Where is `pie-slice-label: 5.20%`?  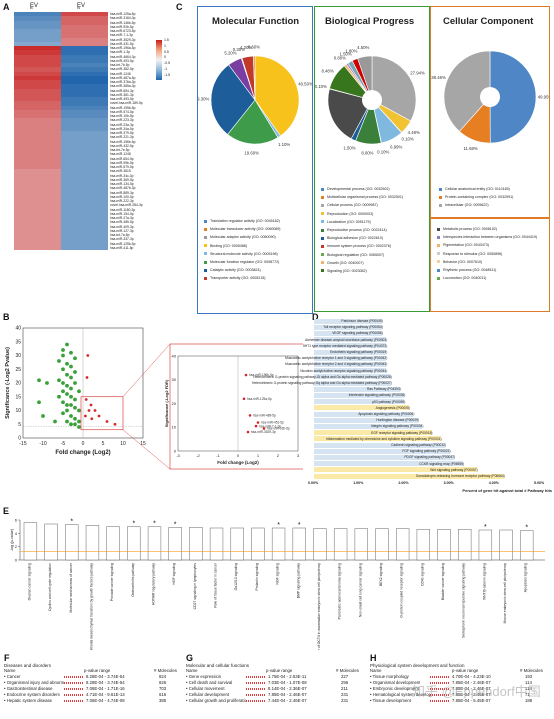
pie-slice-label: 5.20% is located at coordinates (230, 52).